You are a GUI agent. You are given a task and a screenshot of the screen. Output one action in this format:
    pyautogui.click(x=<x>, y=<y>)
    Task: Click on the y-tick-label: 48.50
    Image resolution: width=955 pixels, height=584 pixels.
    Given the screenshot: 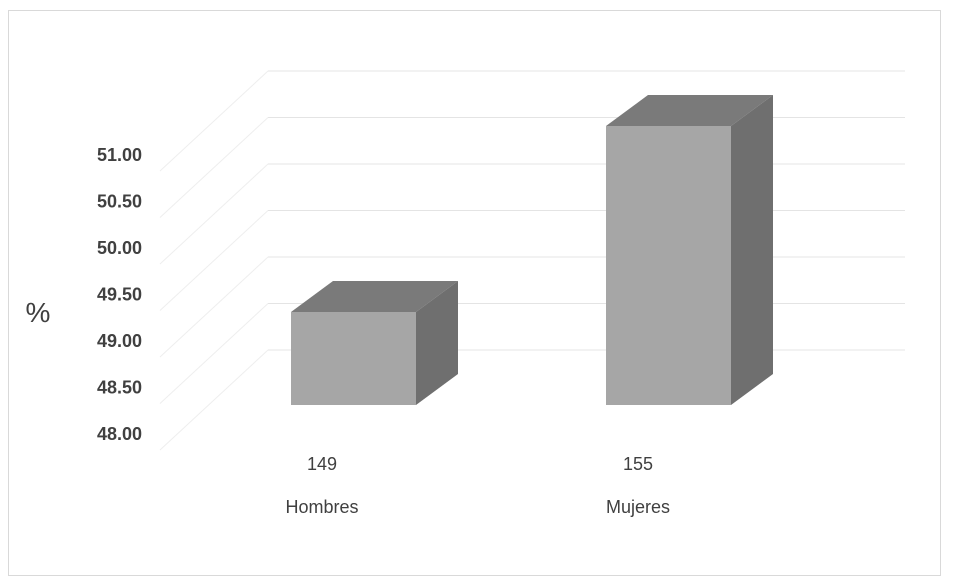 What is the action you would take?
    pyautogui.click(x=119, y=388)
    